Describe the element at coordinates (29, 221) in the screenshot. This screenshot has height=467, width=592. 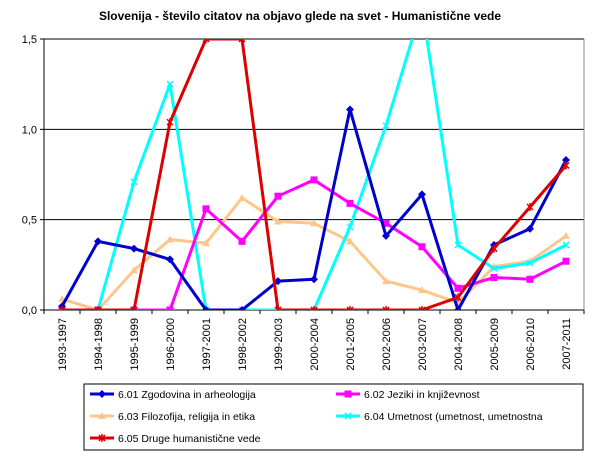
I see `y-tick-label: 0,5` at that location.